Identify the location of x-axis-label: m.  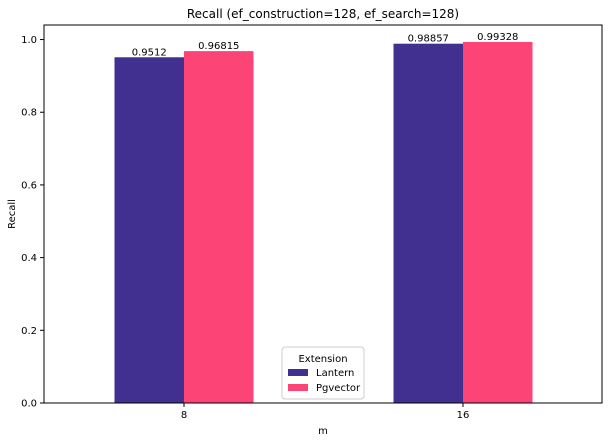
(323, 431).